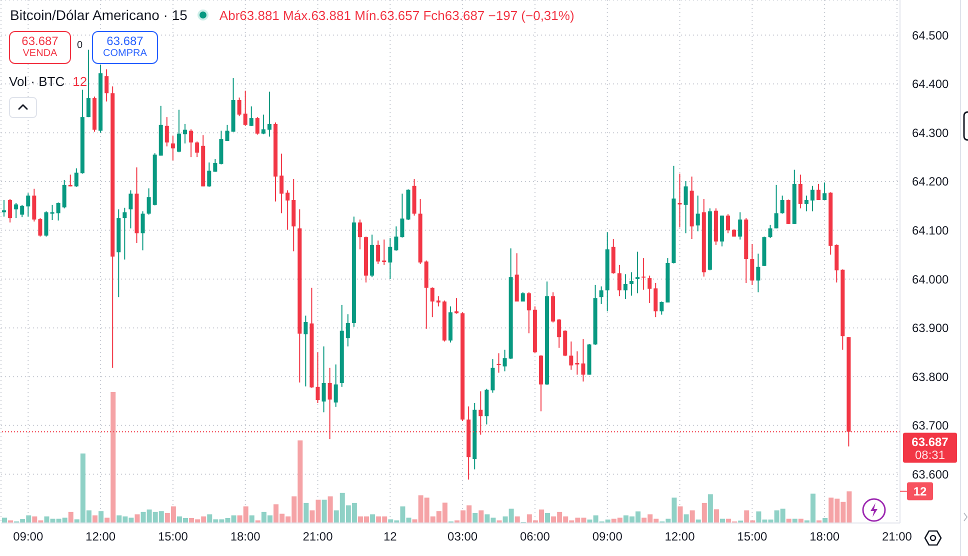  I want to click on annotation: COMPRA, so click(125, 54).